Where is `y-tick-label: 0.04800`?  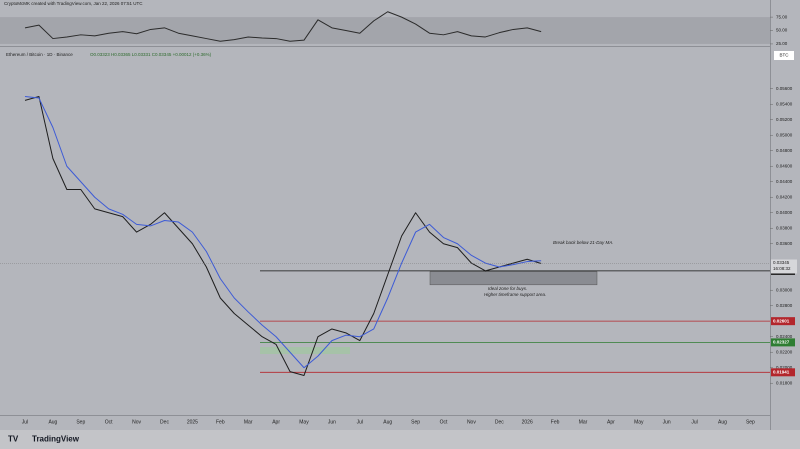
y-tick-label: 0.04800 is located at coordinates (784, 150).